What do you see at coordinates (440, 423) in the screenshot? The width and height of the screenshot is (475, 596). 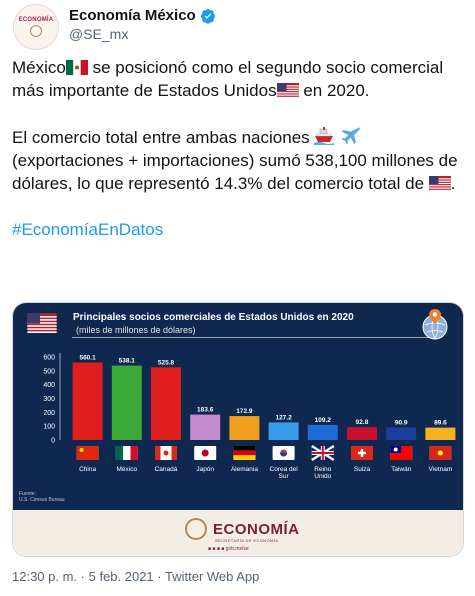 I see `bar-value-label: 89.6` at bounding box center [440, 423].